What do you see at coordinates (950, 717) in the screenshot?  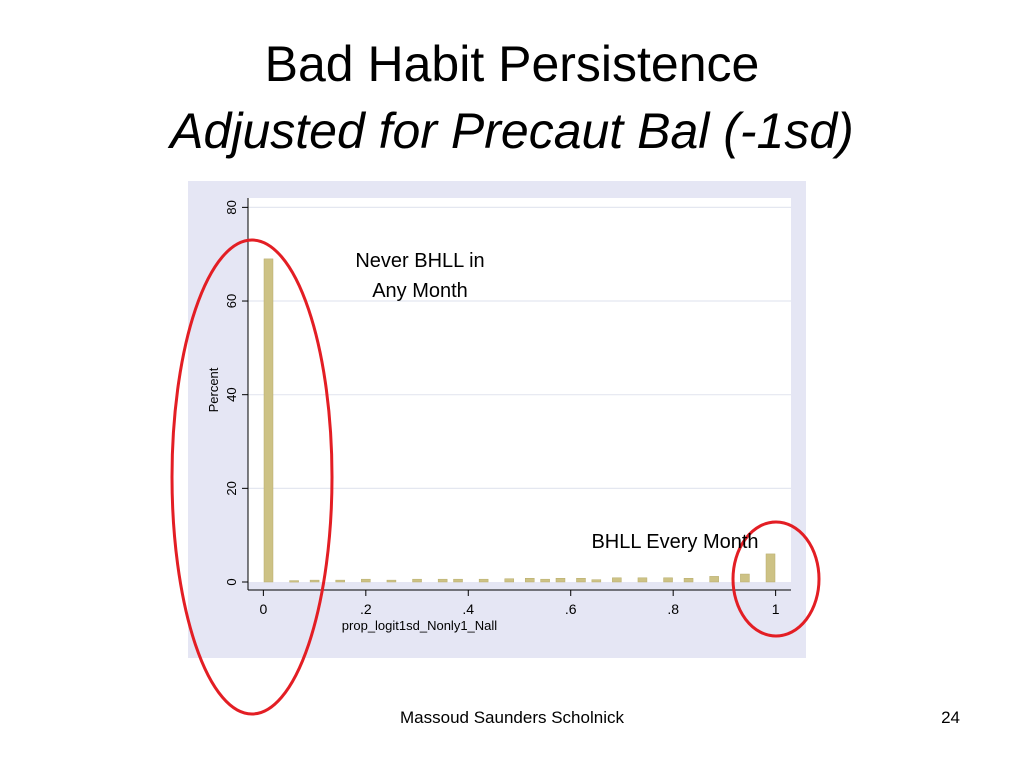 I see `page-number: 24` at bounding box center [950, 717].